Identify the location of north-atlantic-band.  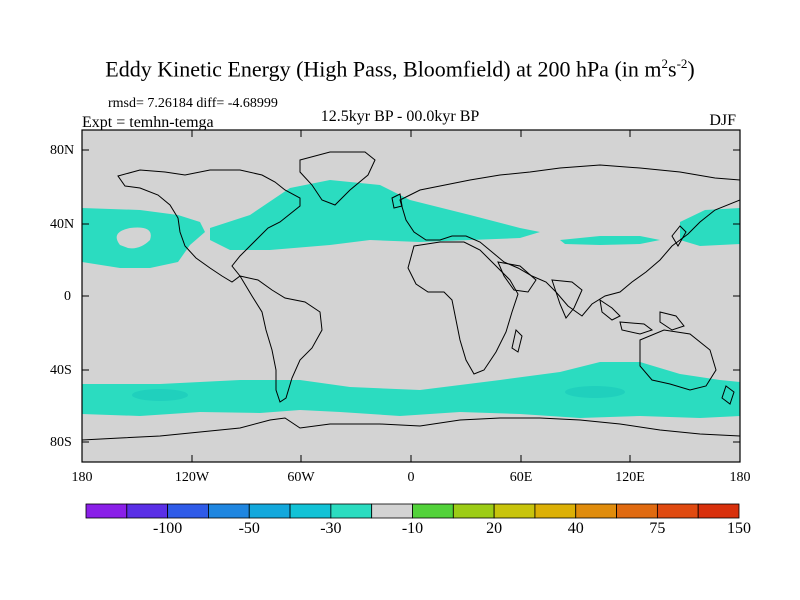
(375, 215).